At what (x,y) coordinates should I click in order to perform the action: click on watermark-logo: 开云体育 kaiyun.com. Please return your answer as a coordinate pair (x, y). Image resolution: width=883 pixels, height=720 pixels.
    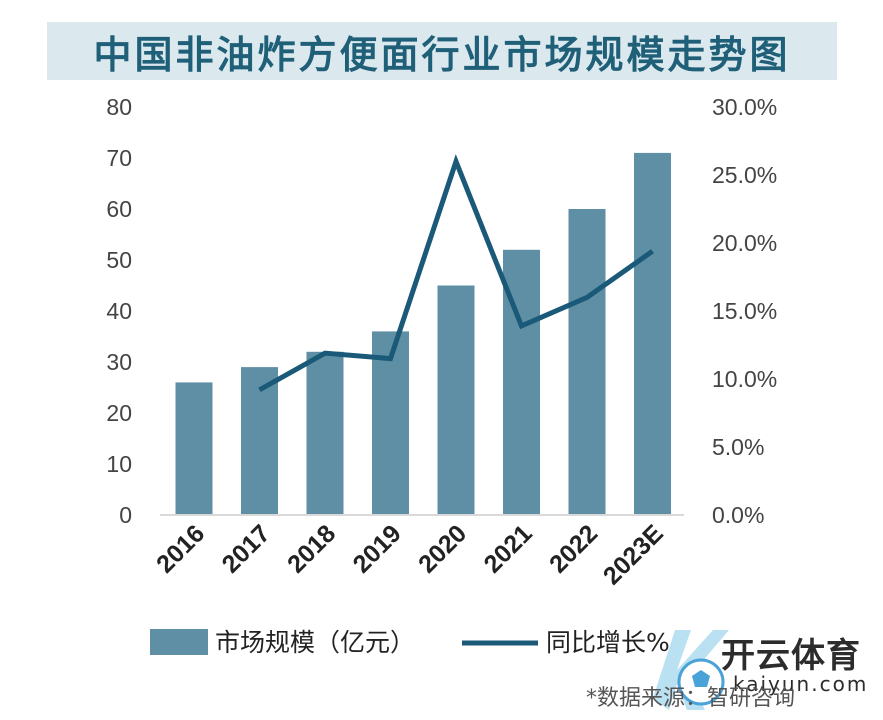
    Looking at the image, I should click on (752, 668).